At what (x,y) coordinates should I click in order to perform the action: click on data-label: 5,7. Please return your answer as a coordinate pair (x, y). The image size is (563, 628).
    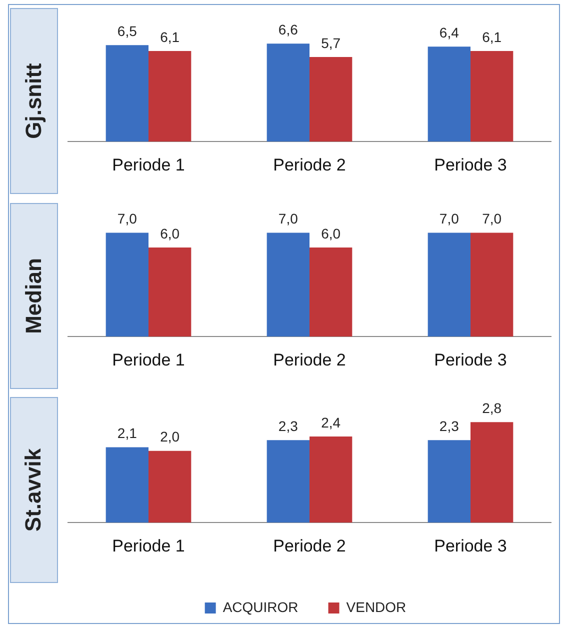
    Looking at the image, I should click on (331, 42).